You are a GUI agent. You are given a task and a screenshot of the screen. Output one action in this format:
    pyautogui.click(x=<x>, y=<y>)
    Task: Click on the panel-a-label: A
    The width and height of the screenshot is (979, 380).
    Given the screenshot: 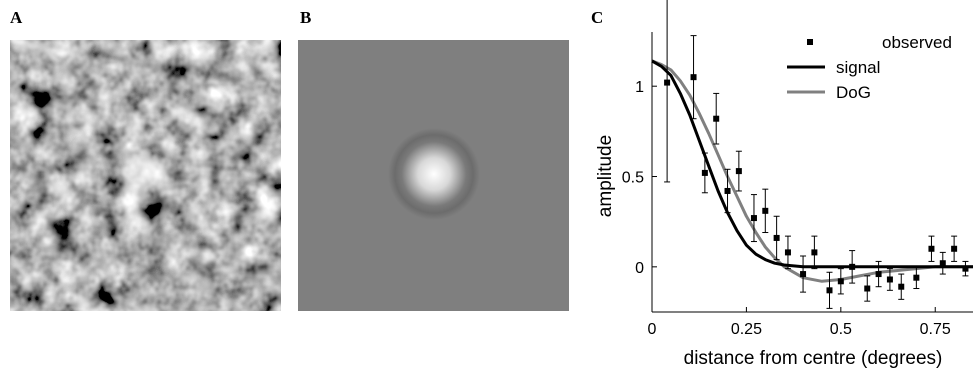 What is the action you would take?
    pyautogui.click(x=16, y=17)
    